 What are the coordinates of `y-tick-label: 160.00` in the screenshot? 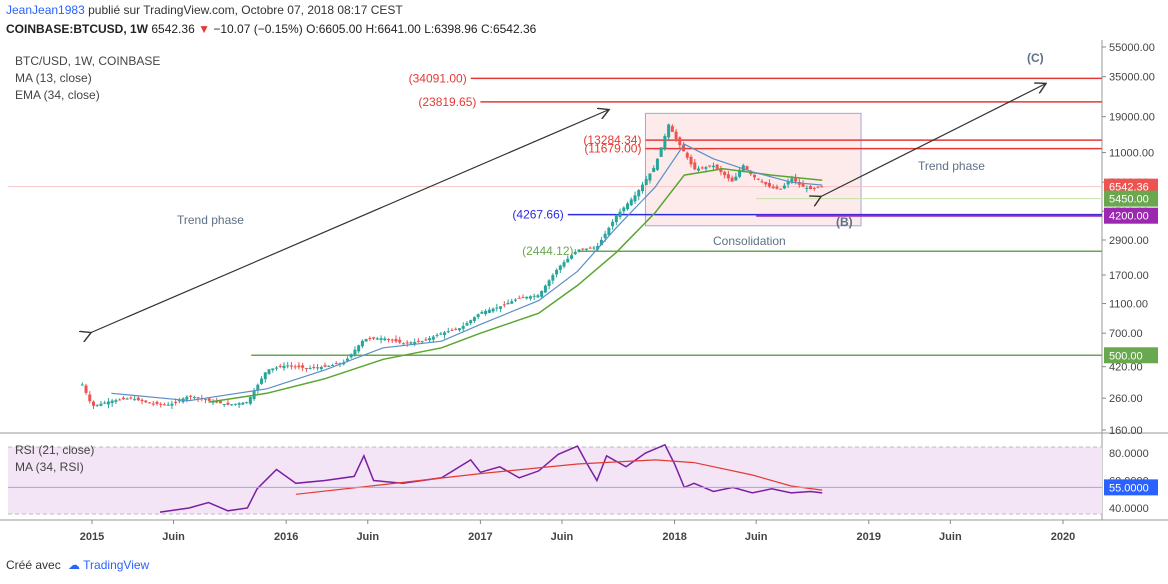 It's located at (1126, 431).